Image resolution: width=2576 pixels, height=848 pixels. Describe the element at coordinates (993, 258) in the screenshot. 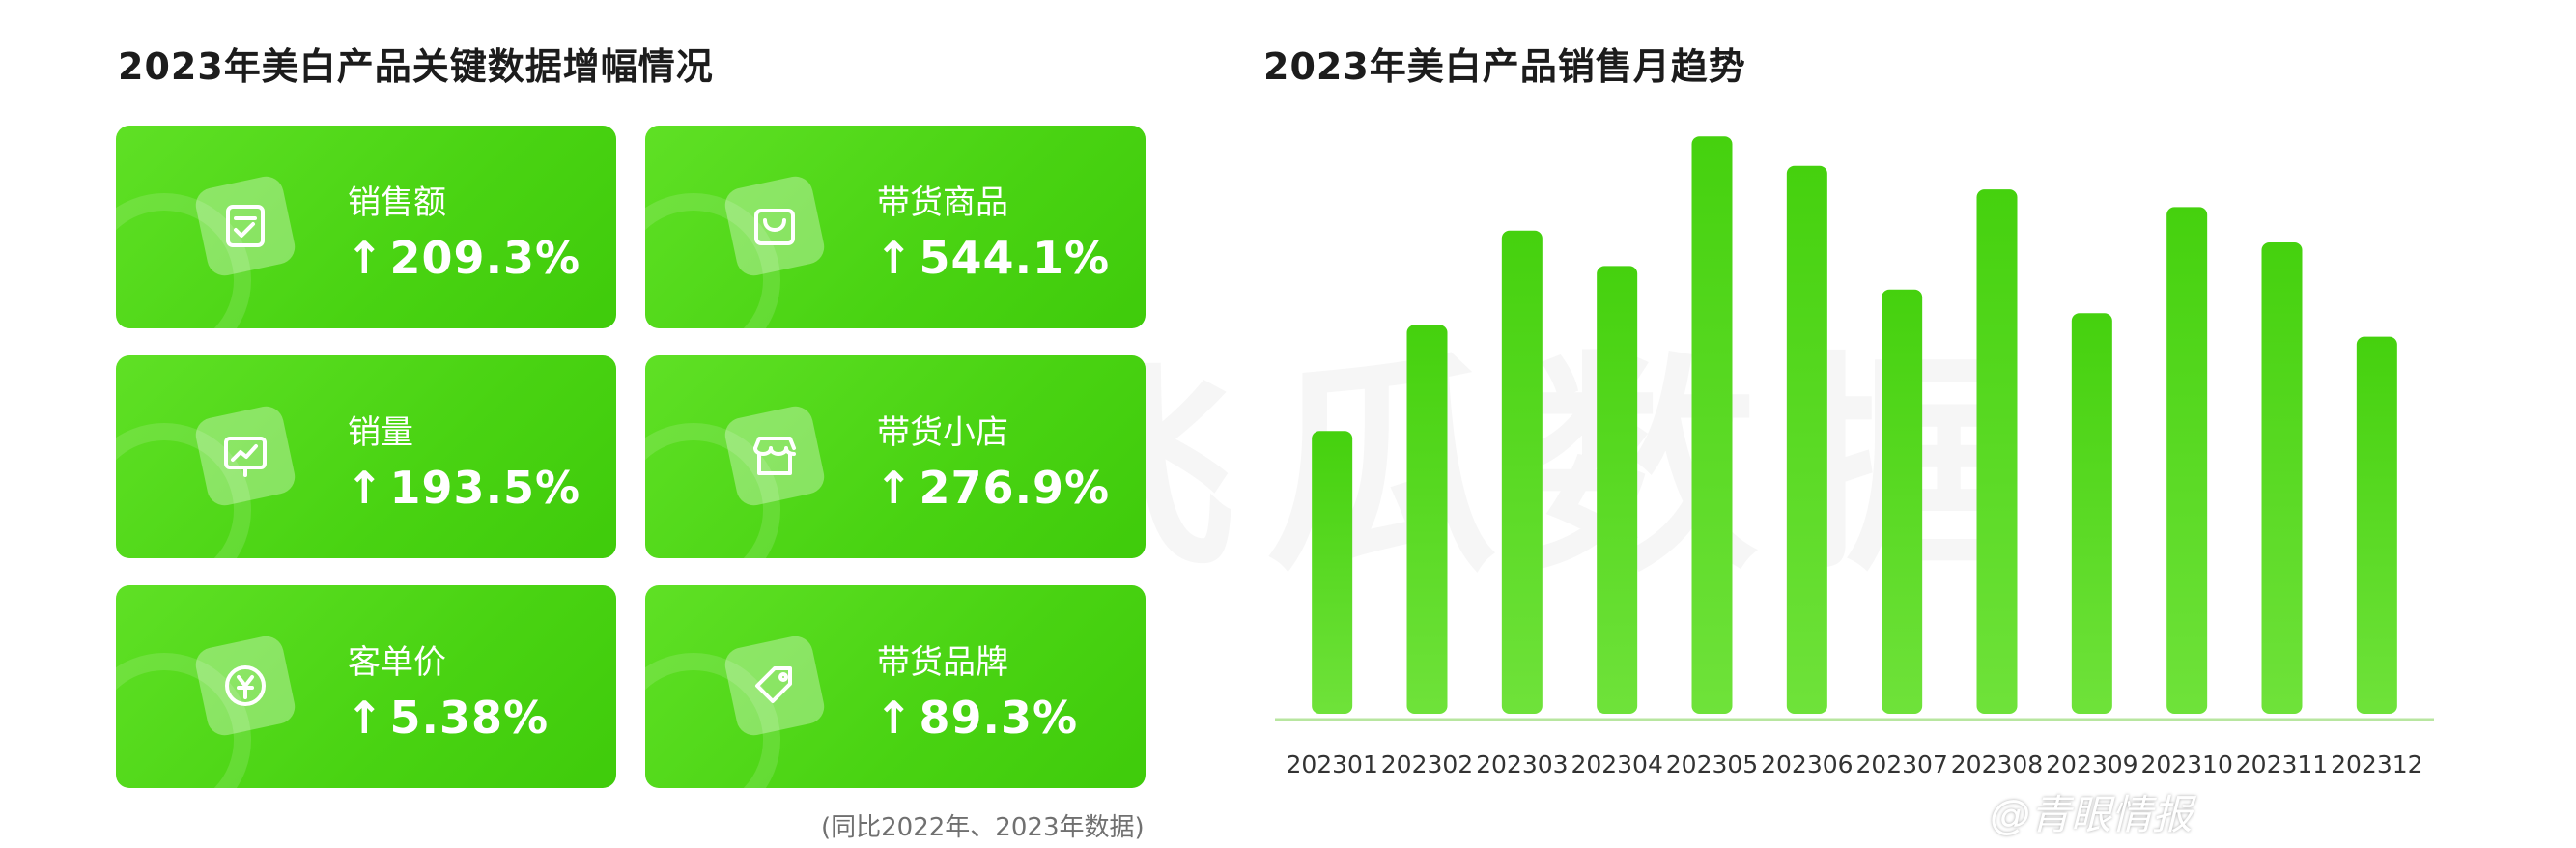

I see `metric-value: ↑ 544.1%` at that location.